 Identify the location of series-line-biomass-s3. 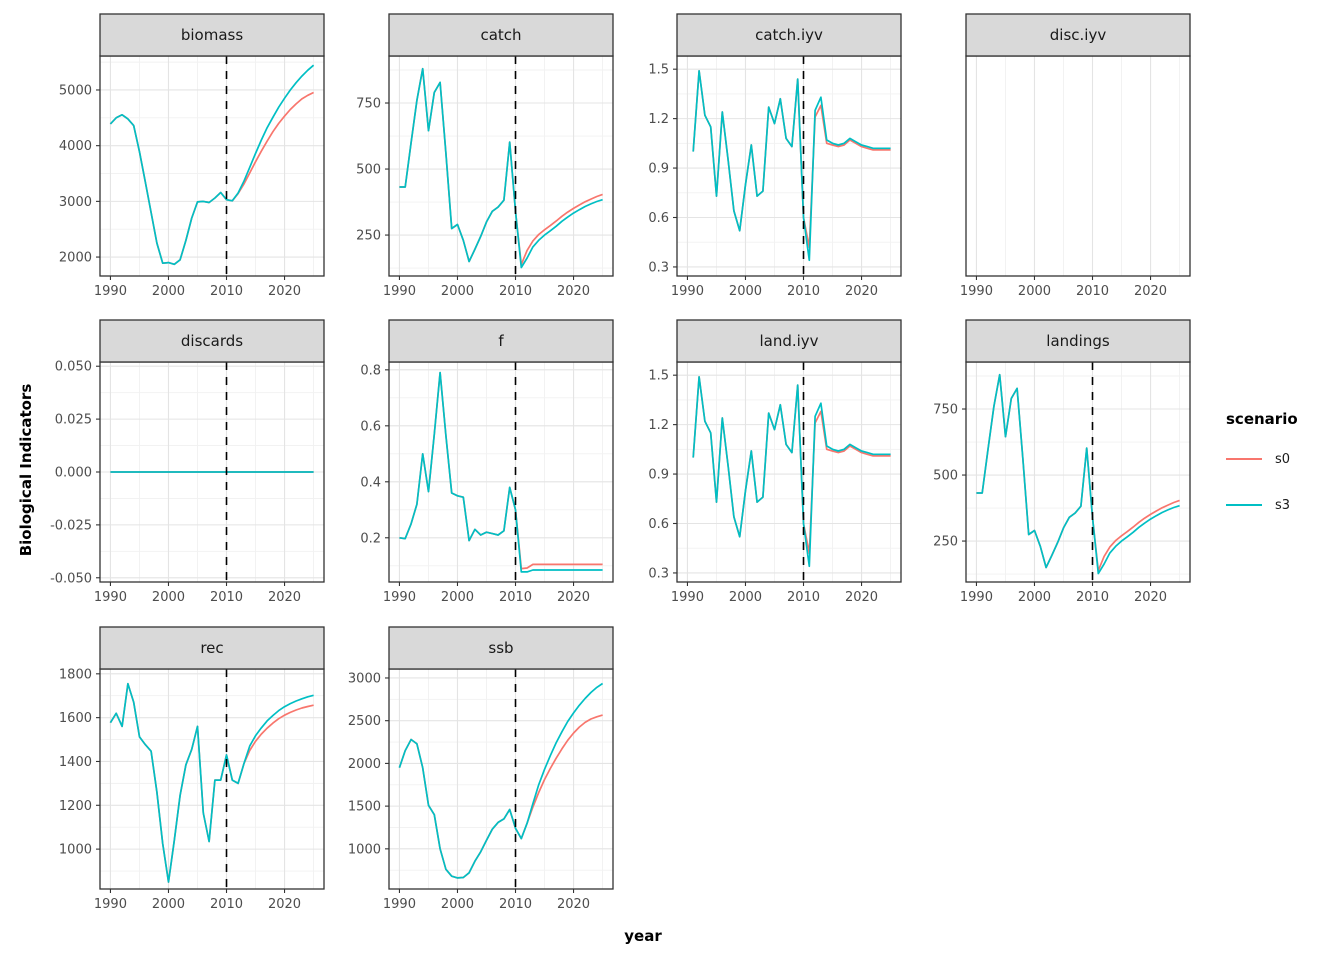
(212, 165).